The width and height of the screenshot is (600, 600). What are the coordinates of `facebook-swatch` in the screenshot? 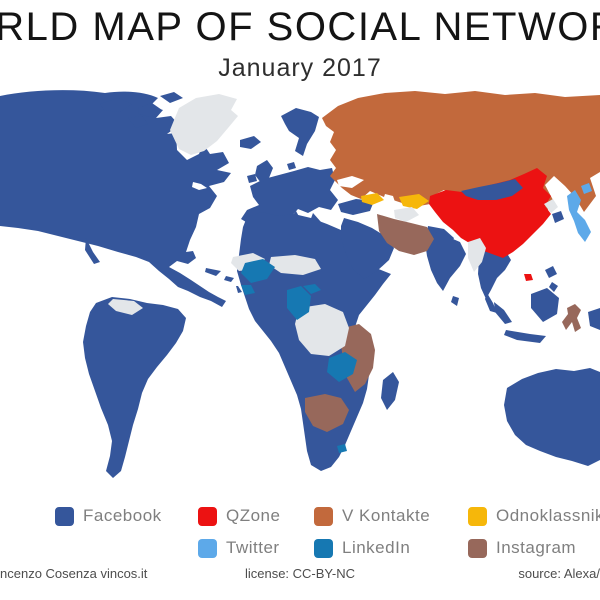 It's located at (64, 516).